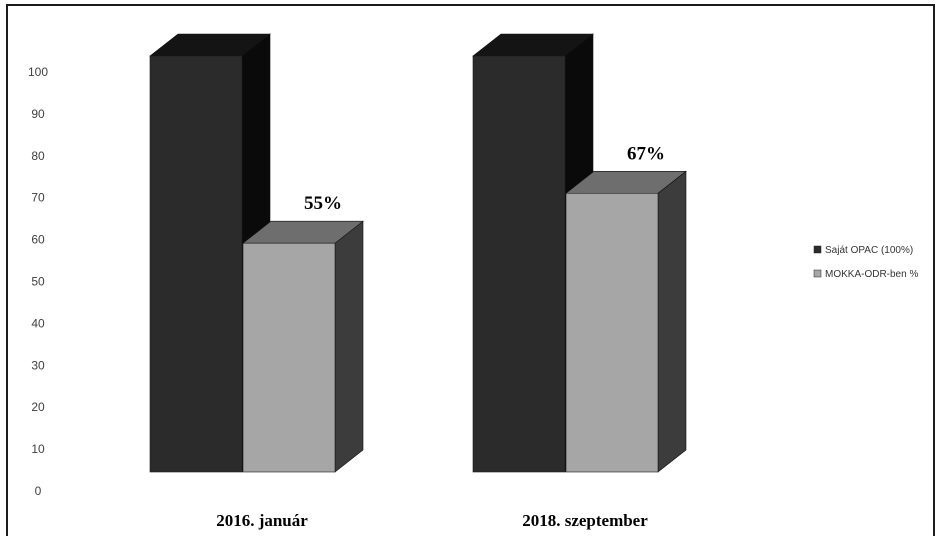  I want to click on category-labels: 2016. január 2018. szeptember, so click(432, 520).